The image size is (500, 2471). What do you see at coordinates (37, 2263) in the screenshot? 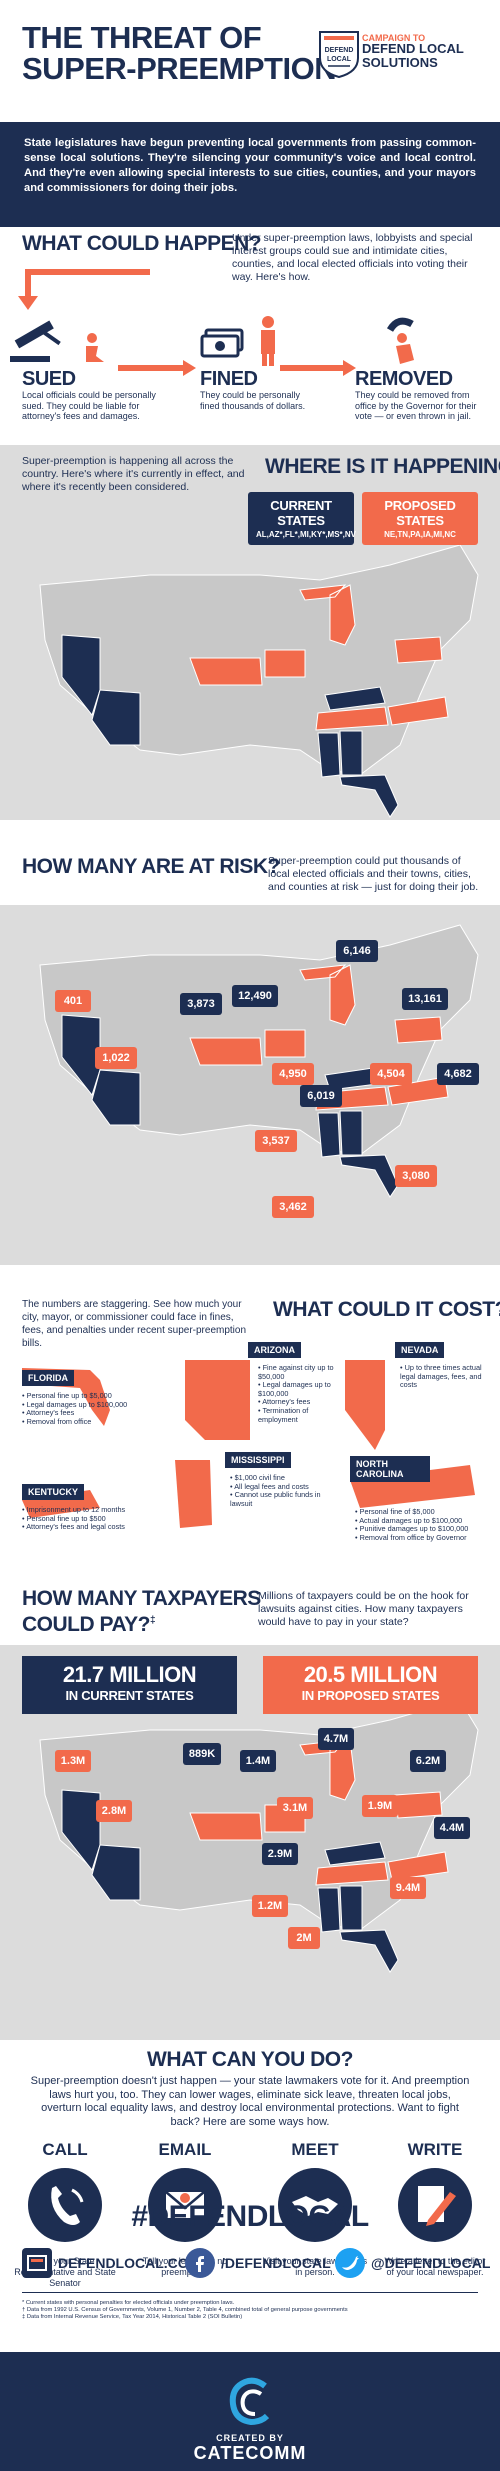
I see `website-icon` at bounding box center [37, 2263].